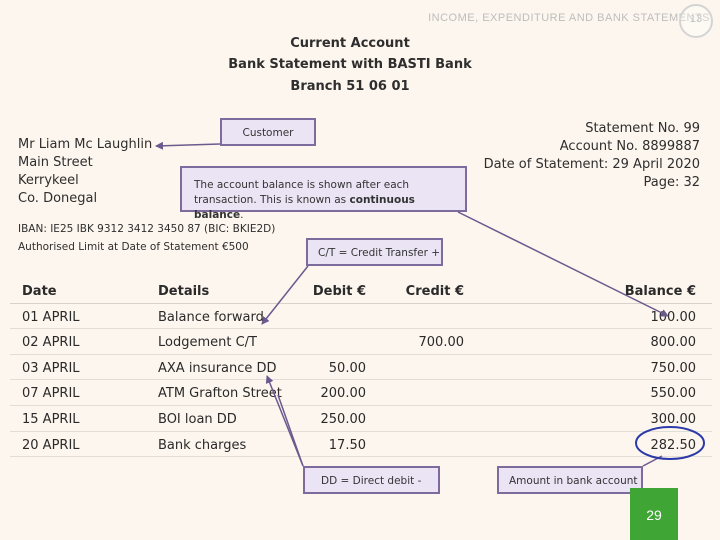  What do you see at coordinates (48, 180) in the screenshot?
I see `customer-town: Kerrykeel` at bounding box center [48, 180].